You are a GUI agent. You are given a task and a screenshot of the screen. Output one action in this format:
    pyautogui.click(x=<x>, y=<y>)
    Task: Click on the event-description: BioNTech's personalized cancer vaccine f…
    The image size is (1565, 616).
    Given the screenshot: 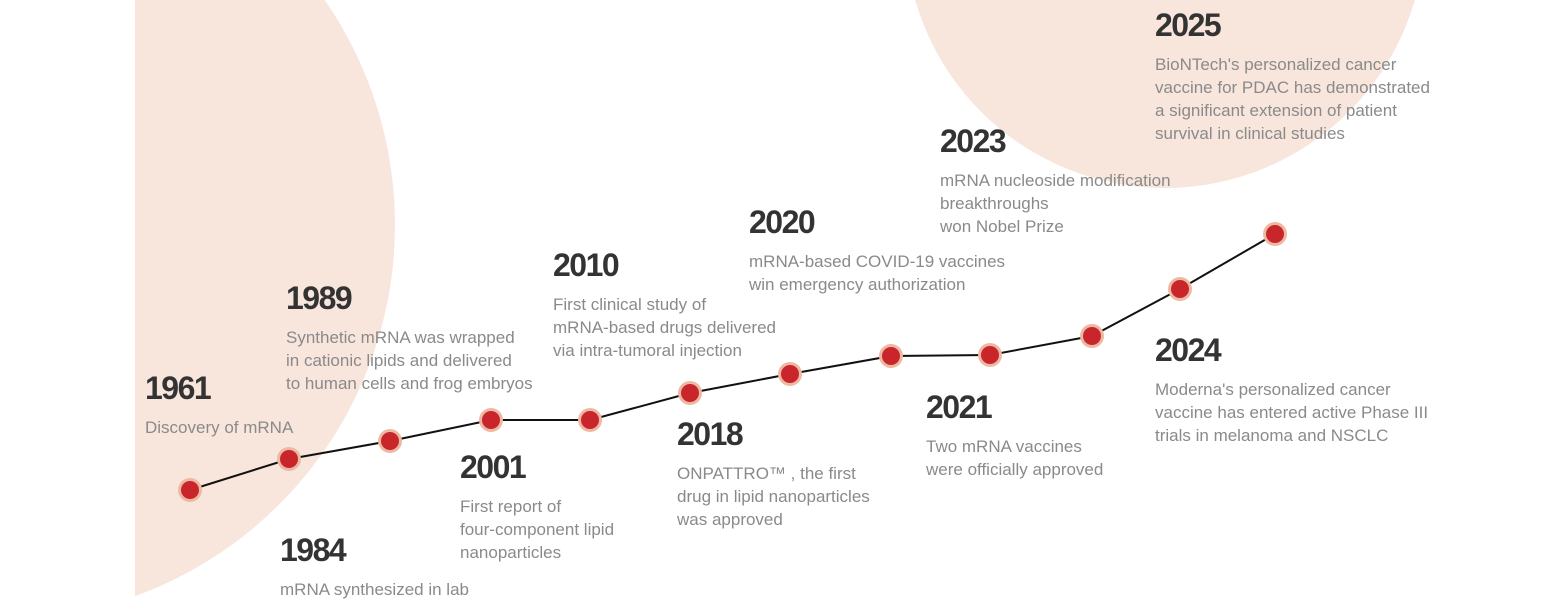 What is the action you would take?
    pyautogui.click(x=1292, y=99)
    